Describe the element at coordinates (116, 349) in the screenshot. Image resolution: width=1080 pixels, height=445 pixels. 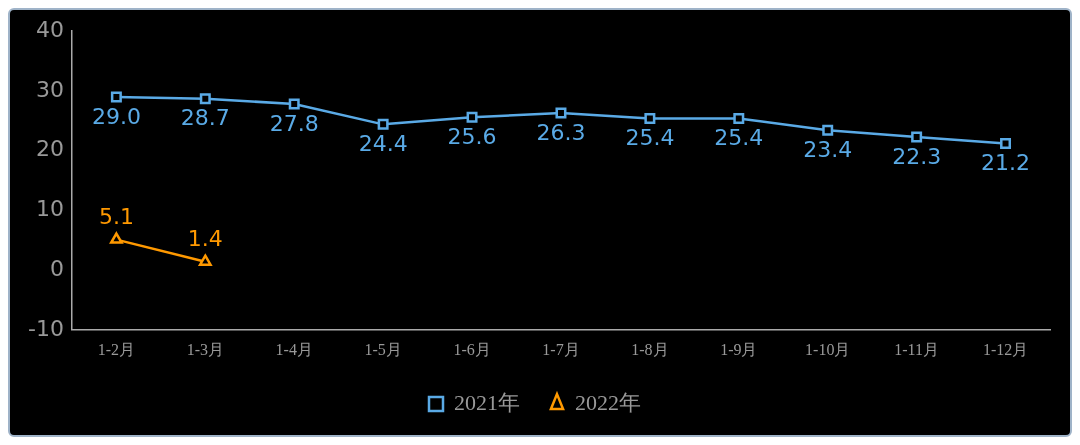
I see `x-tick-label: 1-2月` at that location.